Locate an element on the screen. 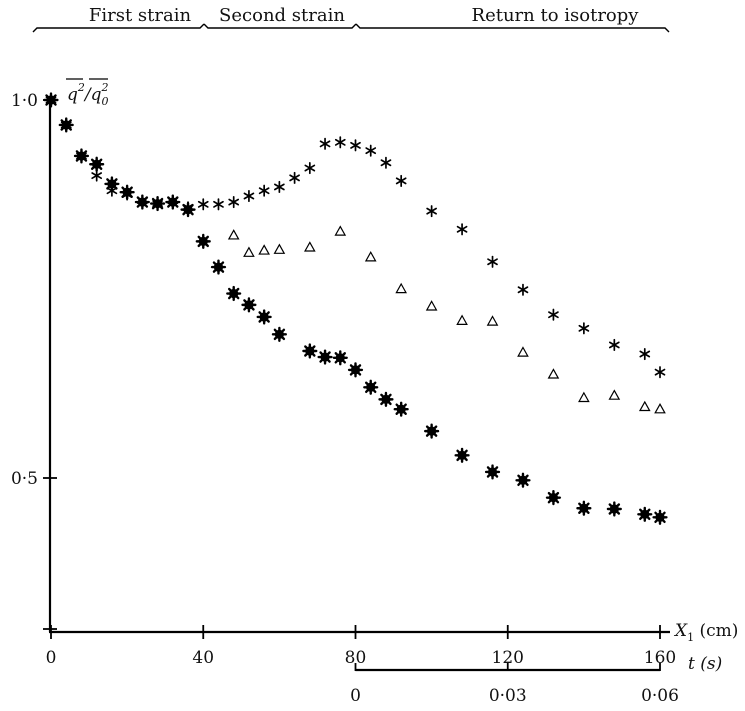 The height and width of the screenshot is (711, 745). phase-label-first: First strain is located at coordinates (140, 15).